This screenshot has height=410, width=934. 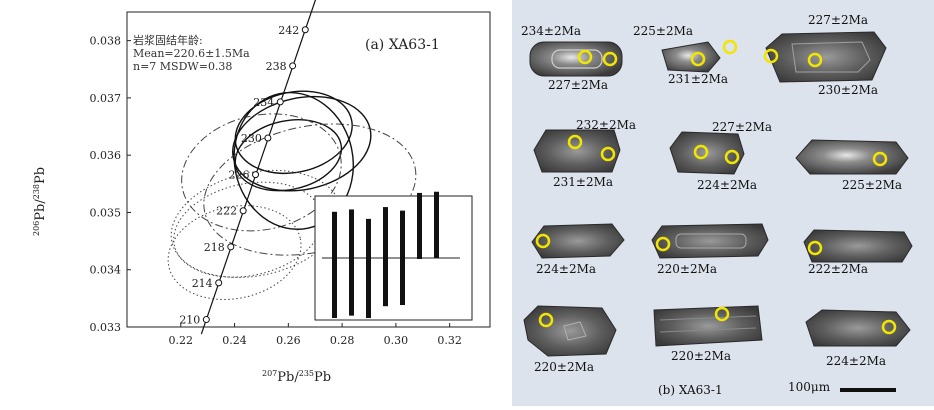 I want to click on concordia-age-label: 226, so click(x=239, y=175).